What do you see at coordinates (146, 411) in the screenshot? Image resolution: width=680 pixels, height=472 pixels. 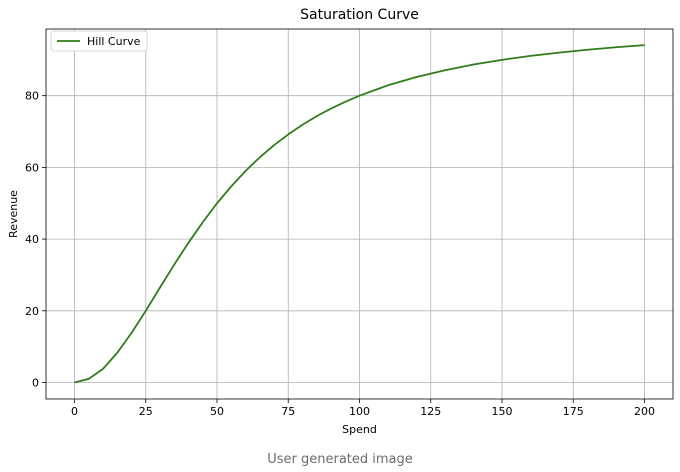 I see `x-tick-label: 25` at bounding box center [146, 411].